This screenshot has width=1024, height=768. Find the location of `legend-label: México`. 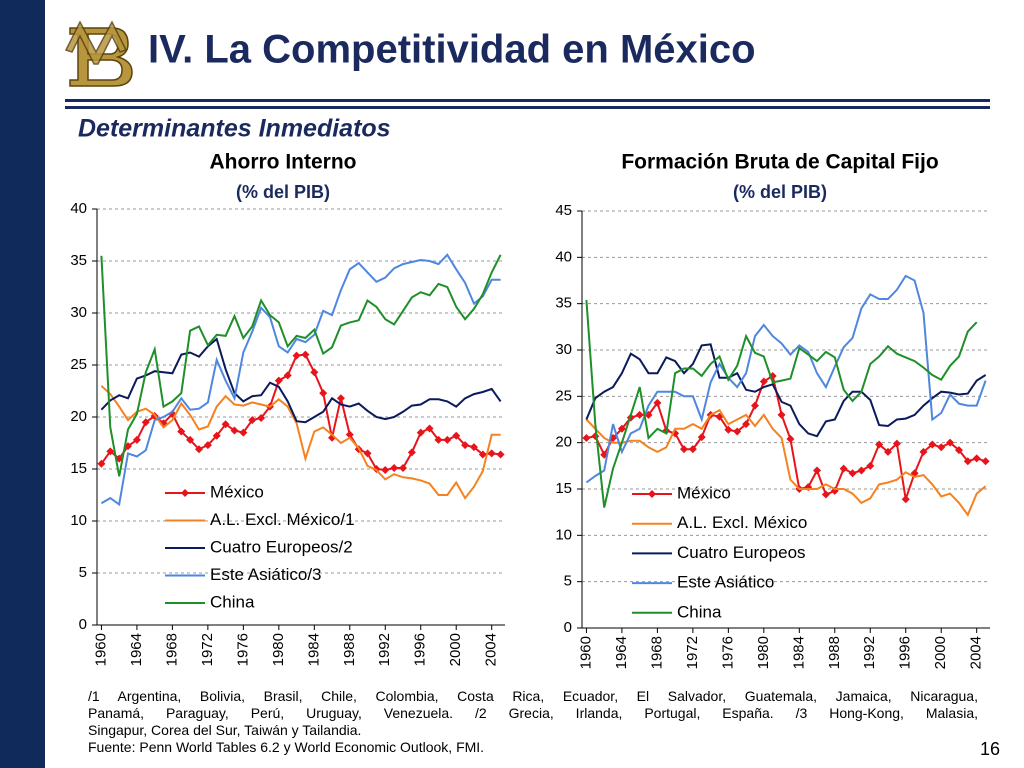

legend-label: México is located at coordinates (237, 491).